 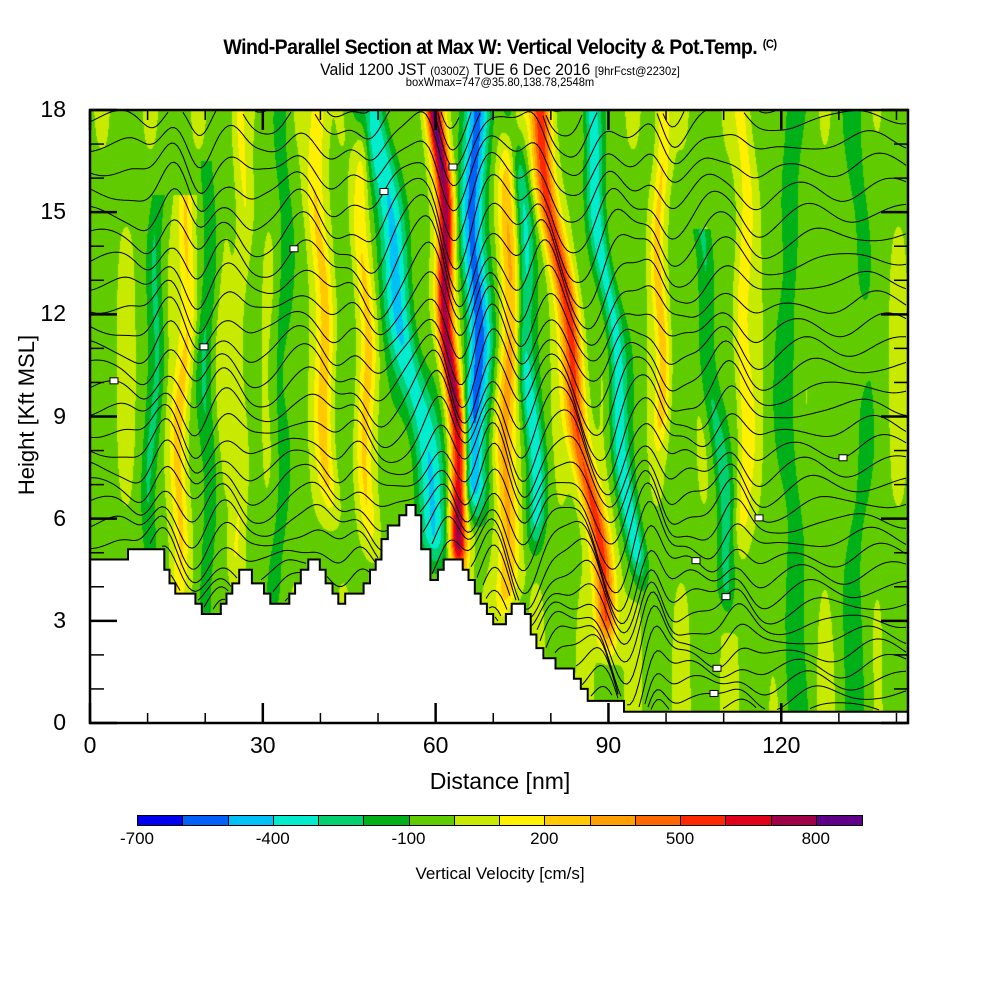 I want to click on valid-date: TUE 6 Dec 2016, so click(x=532, y=69).